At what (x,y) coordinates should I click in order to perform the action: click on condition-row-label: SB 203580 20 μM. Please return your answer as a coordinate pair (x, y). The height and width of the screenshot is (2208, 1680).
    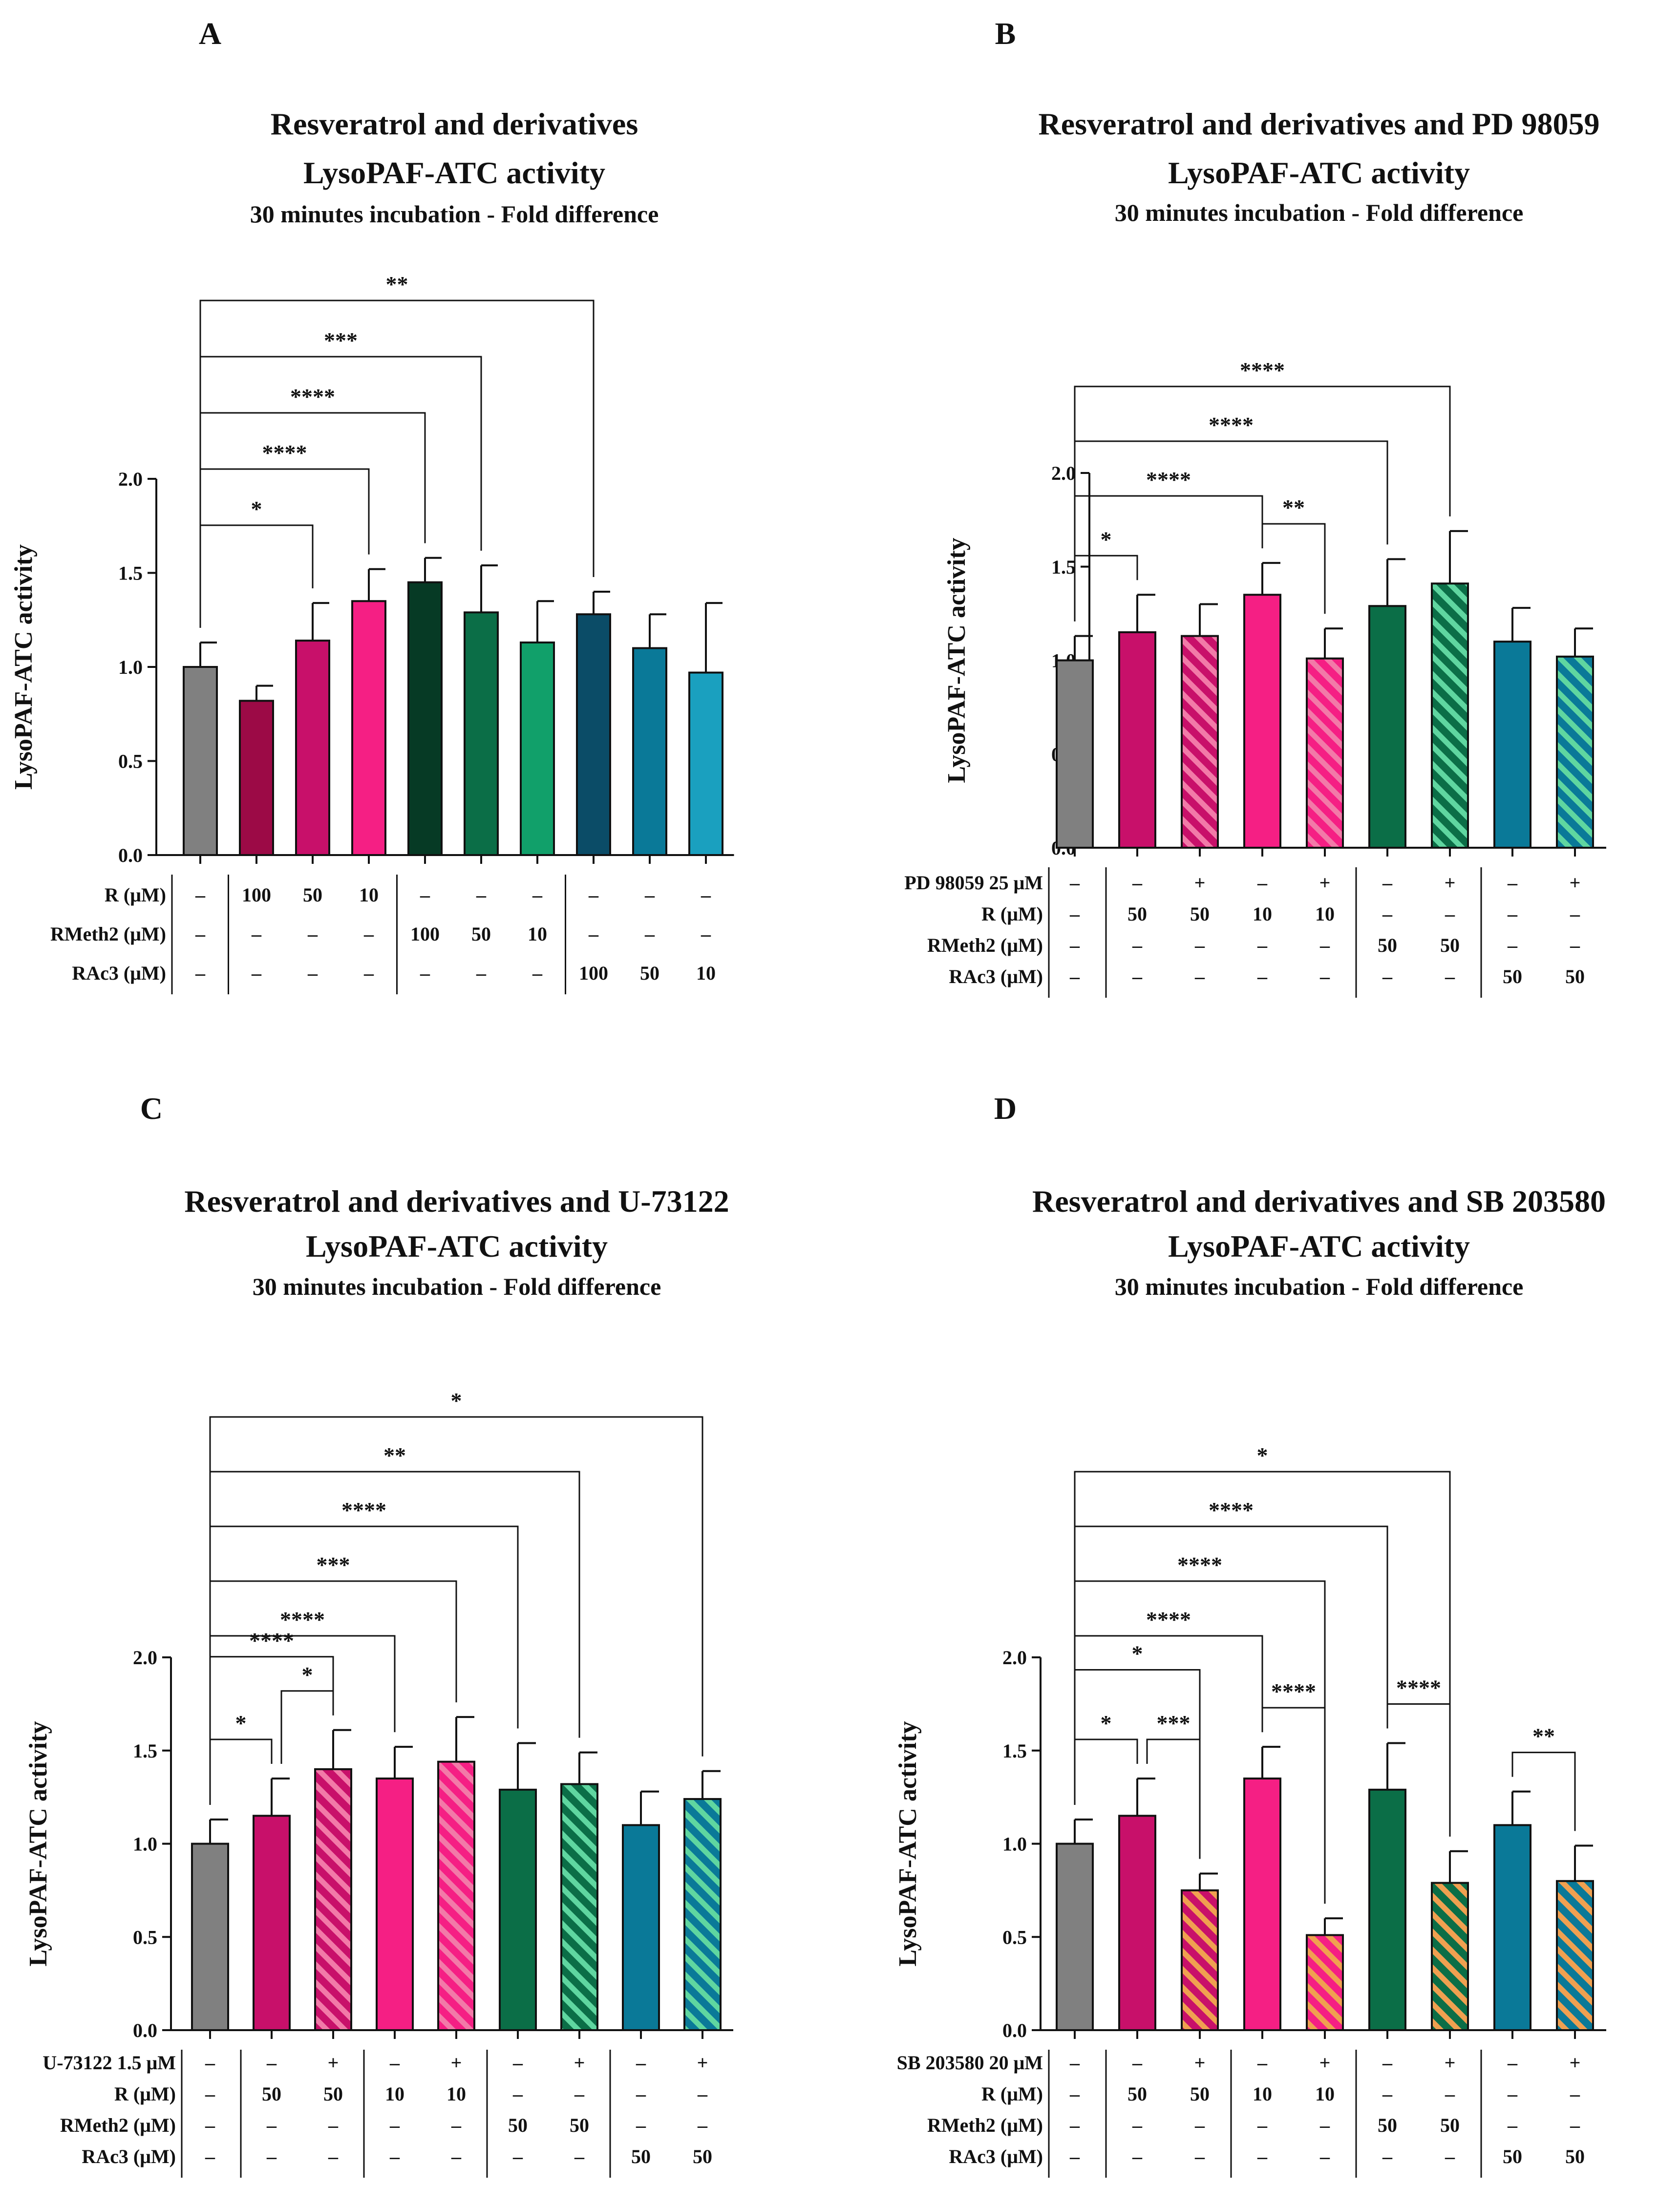
    Looking at the image, I should click on (970, 2063).